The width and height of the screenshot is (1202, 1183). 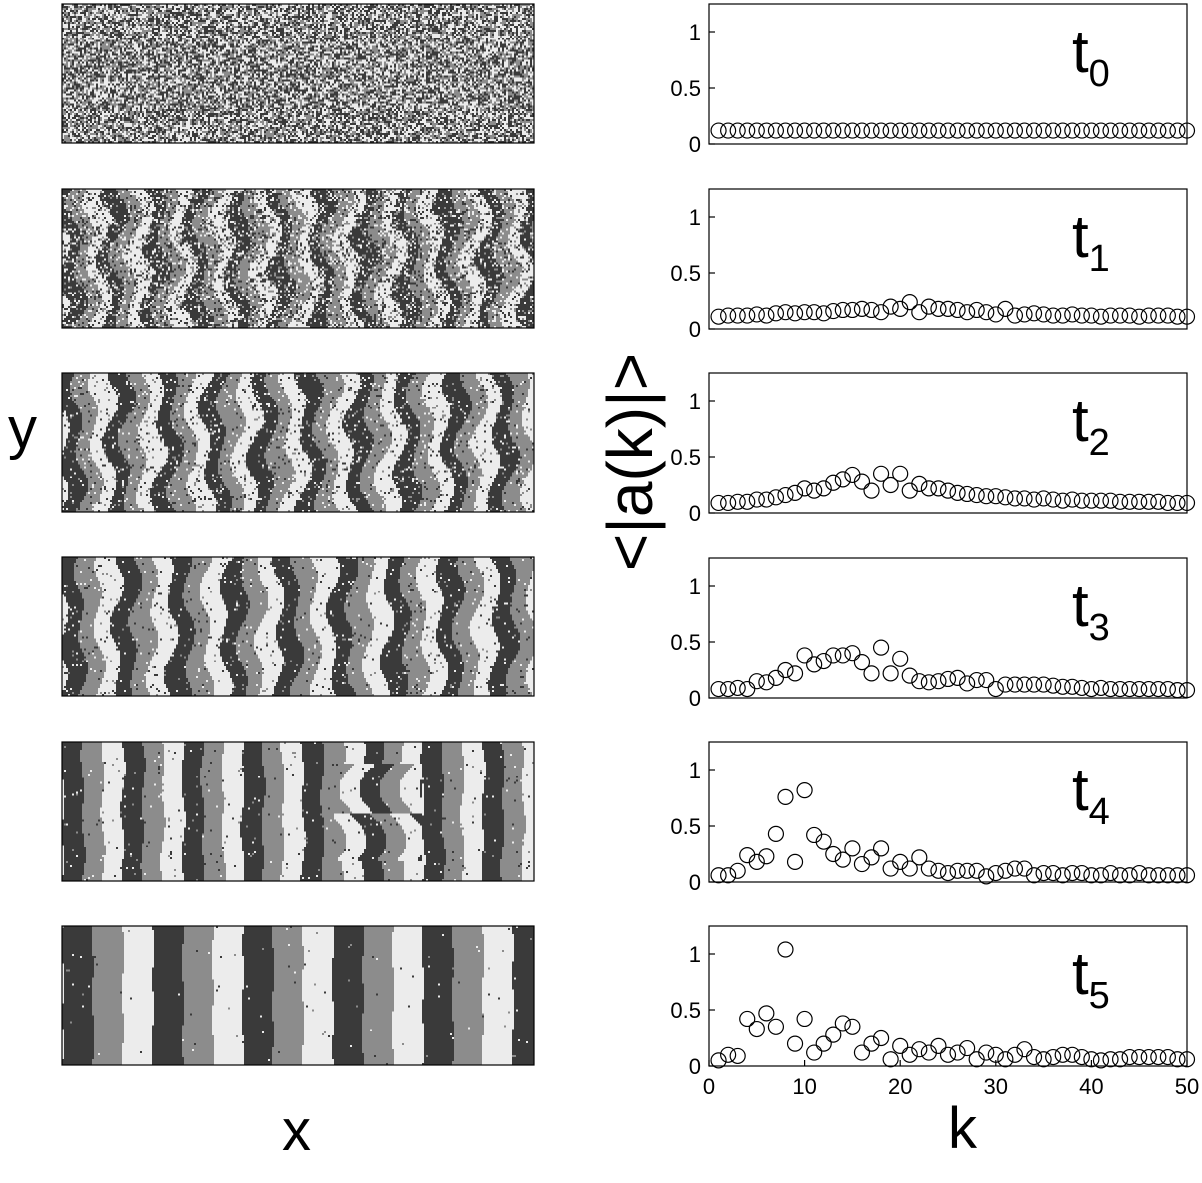 I want to click on left-y-axis-label: y, so click(x=22, y=428).